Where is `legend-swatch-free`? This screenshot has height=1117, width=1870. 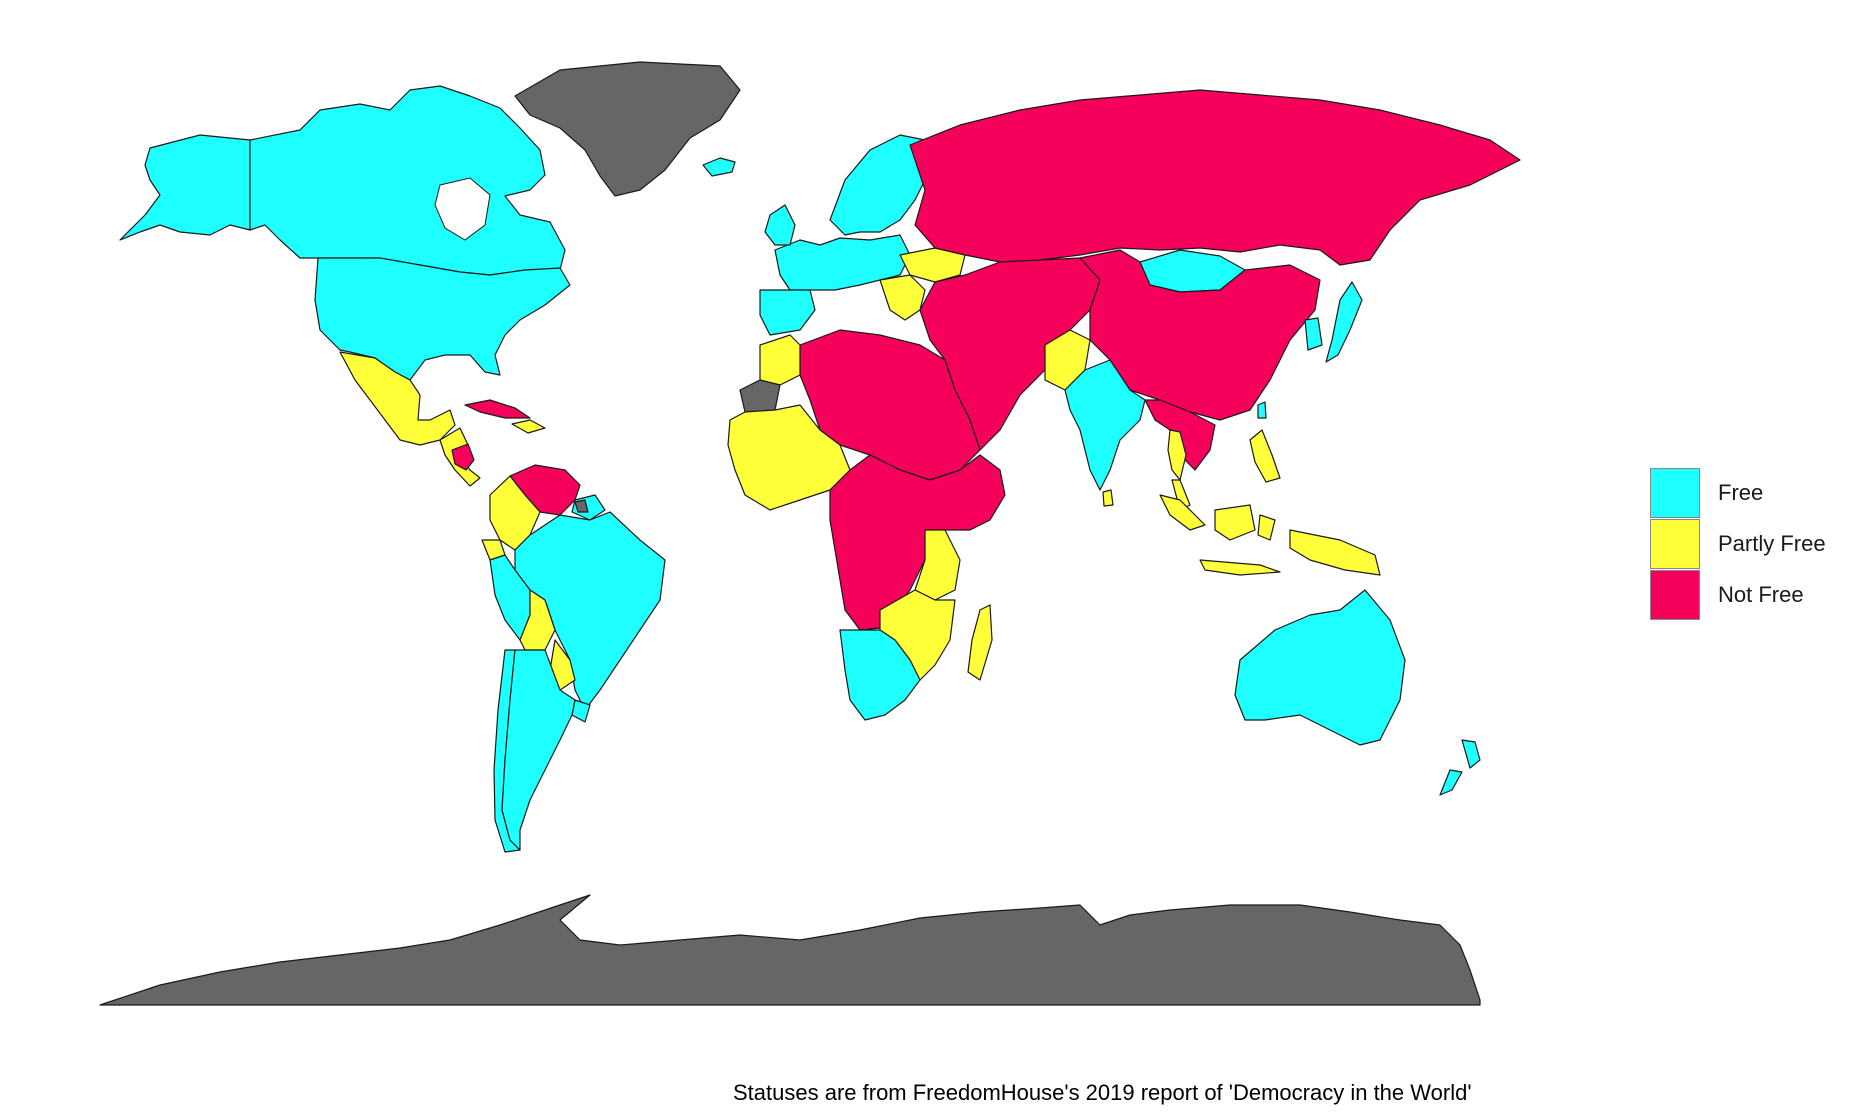
legend-swatch-free is located at coordinates (1675, 493).